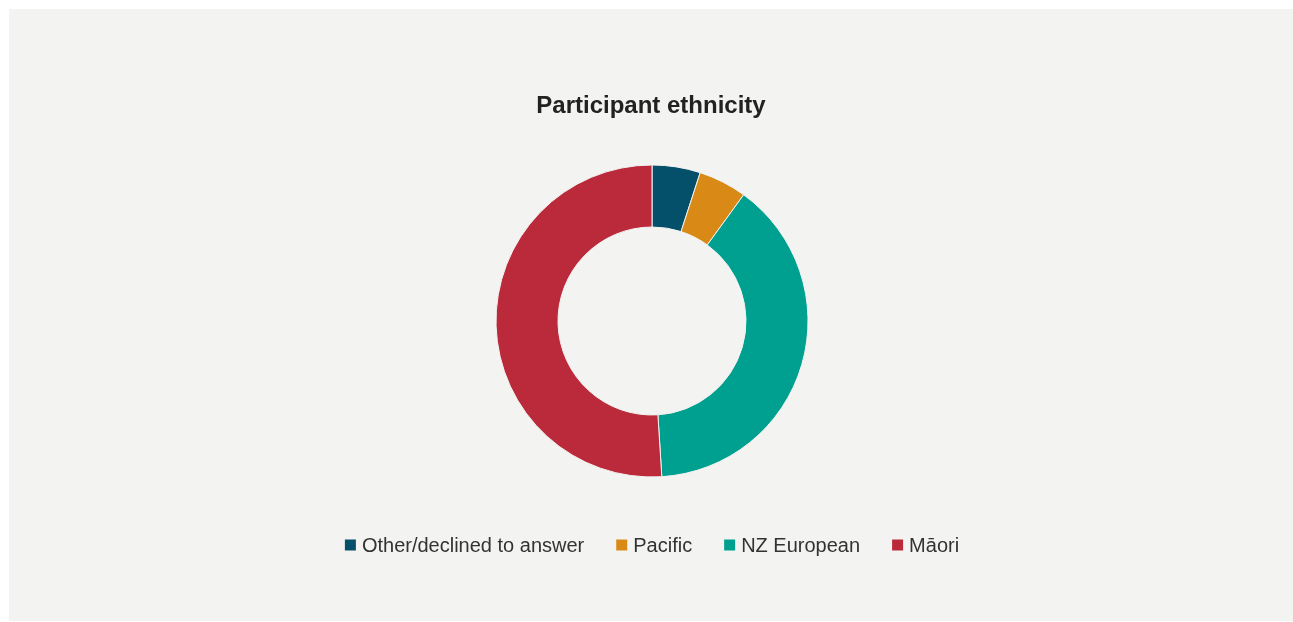 The width and height of the screenshot is (1293, 622). I want to click on legend-label: NZ European, so click(801, 545).